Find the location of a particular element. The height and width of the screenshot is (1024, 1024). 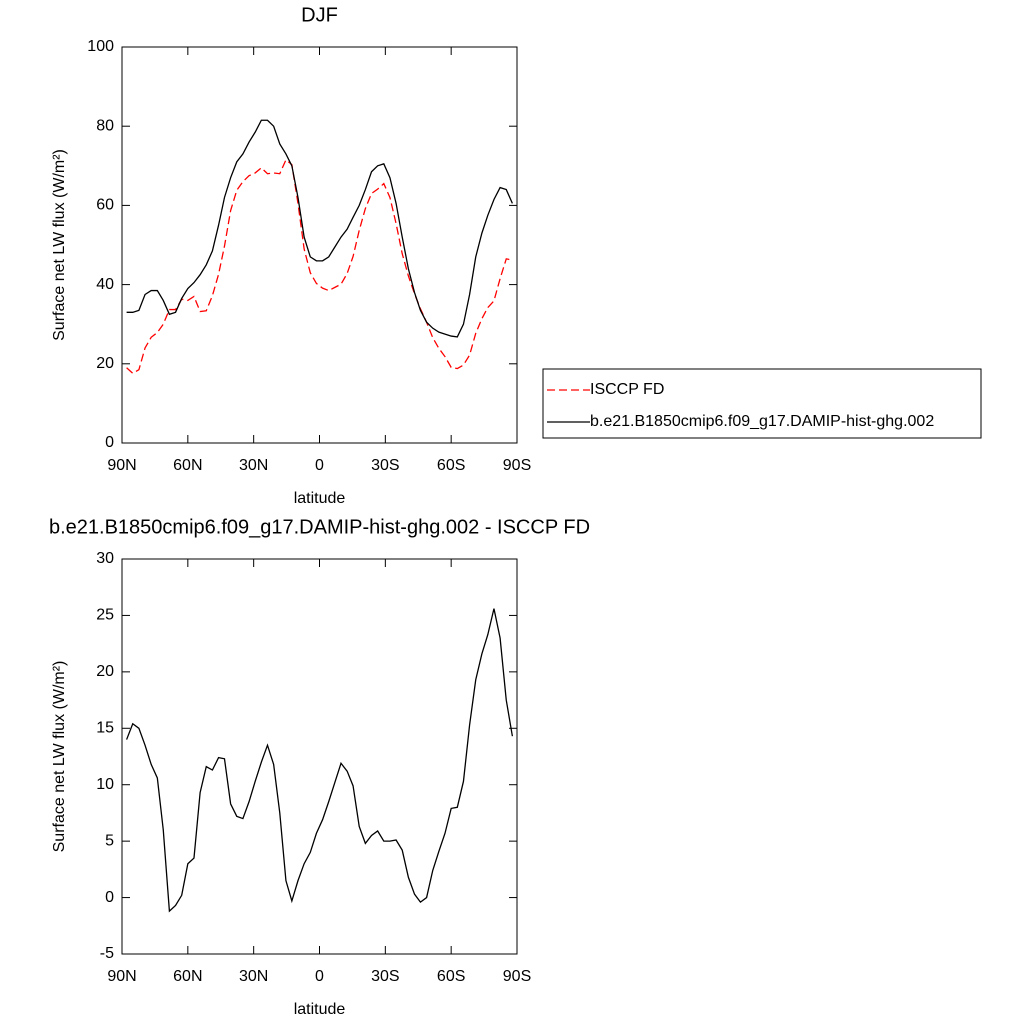

y-tick-label: 80 is located at coordinates (105, 125).